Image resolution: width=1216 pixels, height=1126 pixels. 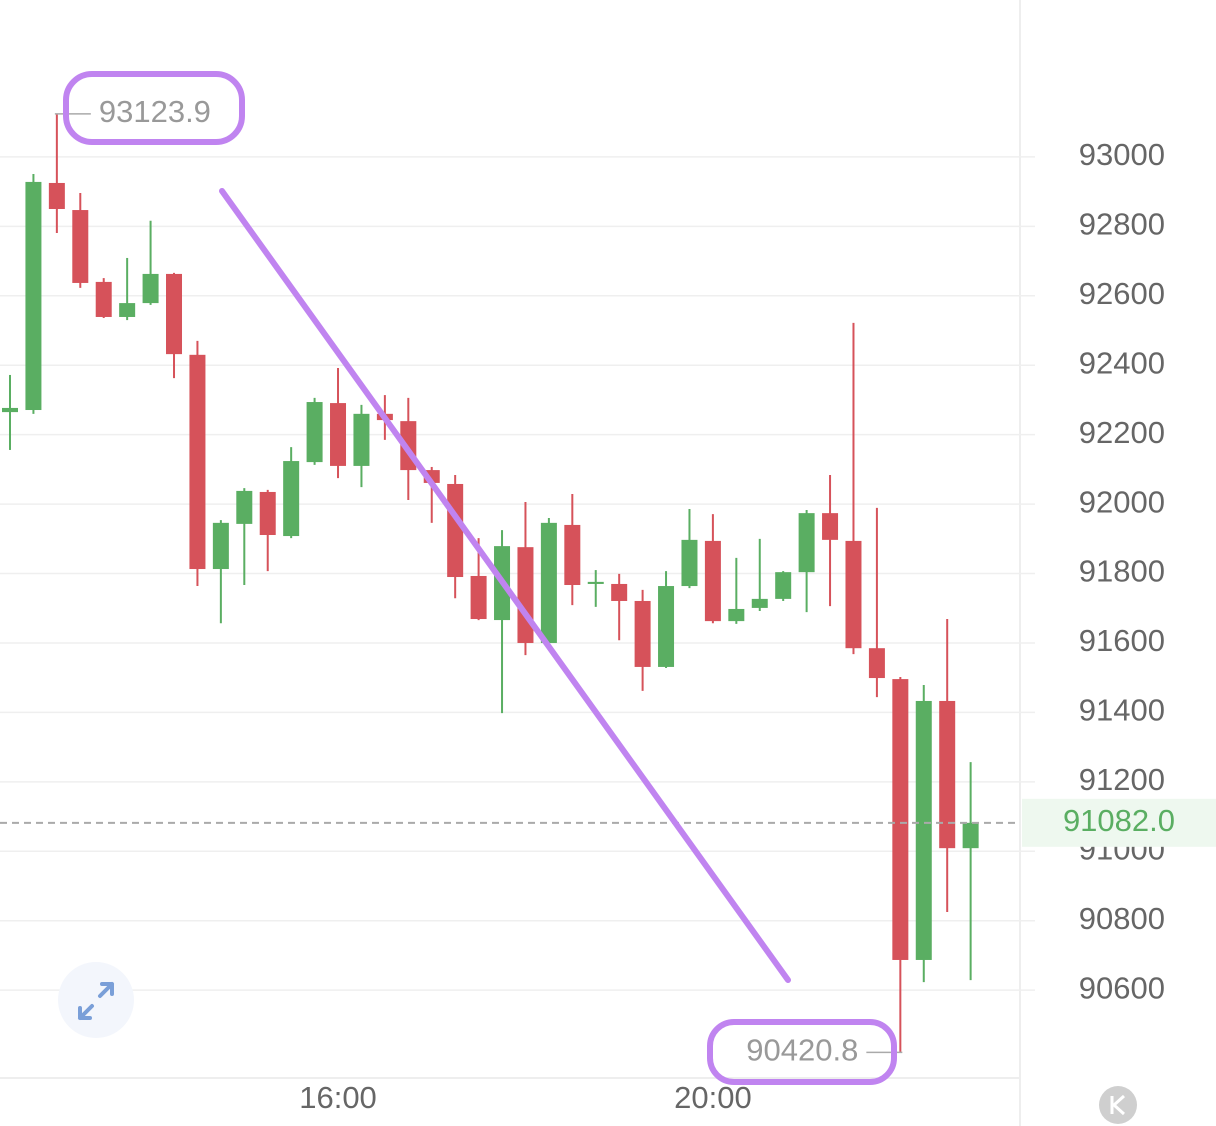 What do you see at coordinates (1122, 224) in the screenshot?
I see `y-tick-label: 92800` at bounding box center [1122, 224].